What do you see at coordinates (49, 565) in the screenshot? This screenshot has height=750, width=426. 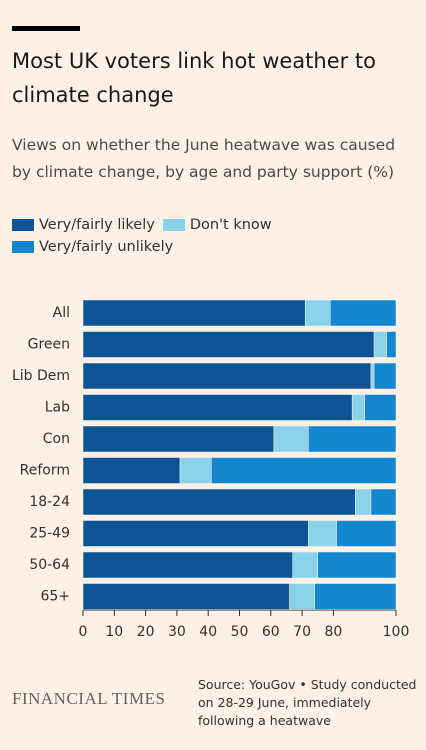 I see `y-tick-label: 50-64` at bounding box center [49, 565].